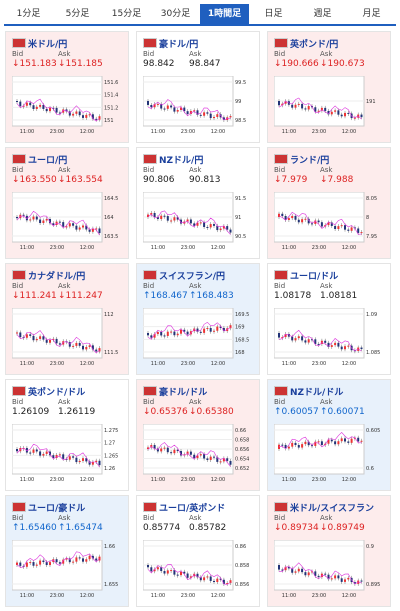 The width and height of the screenshot is (400, 611). What do you see at coordinates (175, 14) in the screenshot?
I see `tab: 30分足` at bounding box center [175, 14].